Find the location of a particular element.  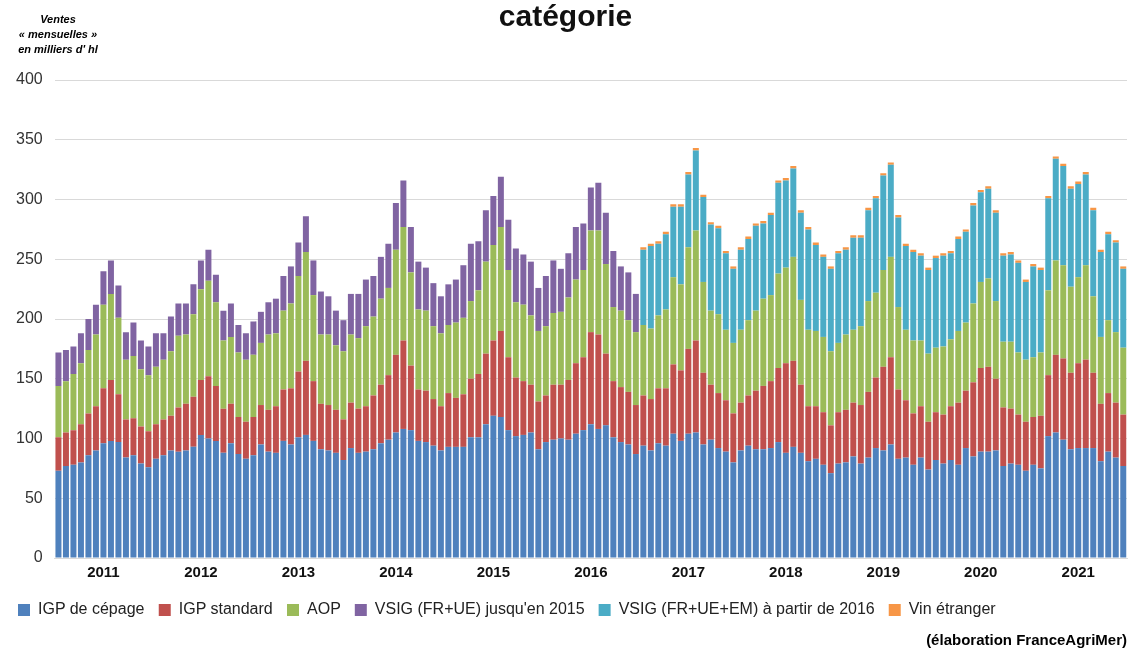

legend-label: VSIG (FR+UE) jusqu'en 2015 is located at coordinates (479, 609).